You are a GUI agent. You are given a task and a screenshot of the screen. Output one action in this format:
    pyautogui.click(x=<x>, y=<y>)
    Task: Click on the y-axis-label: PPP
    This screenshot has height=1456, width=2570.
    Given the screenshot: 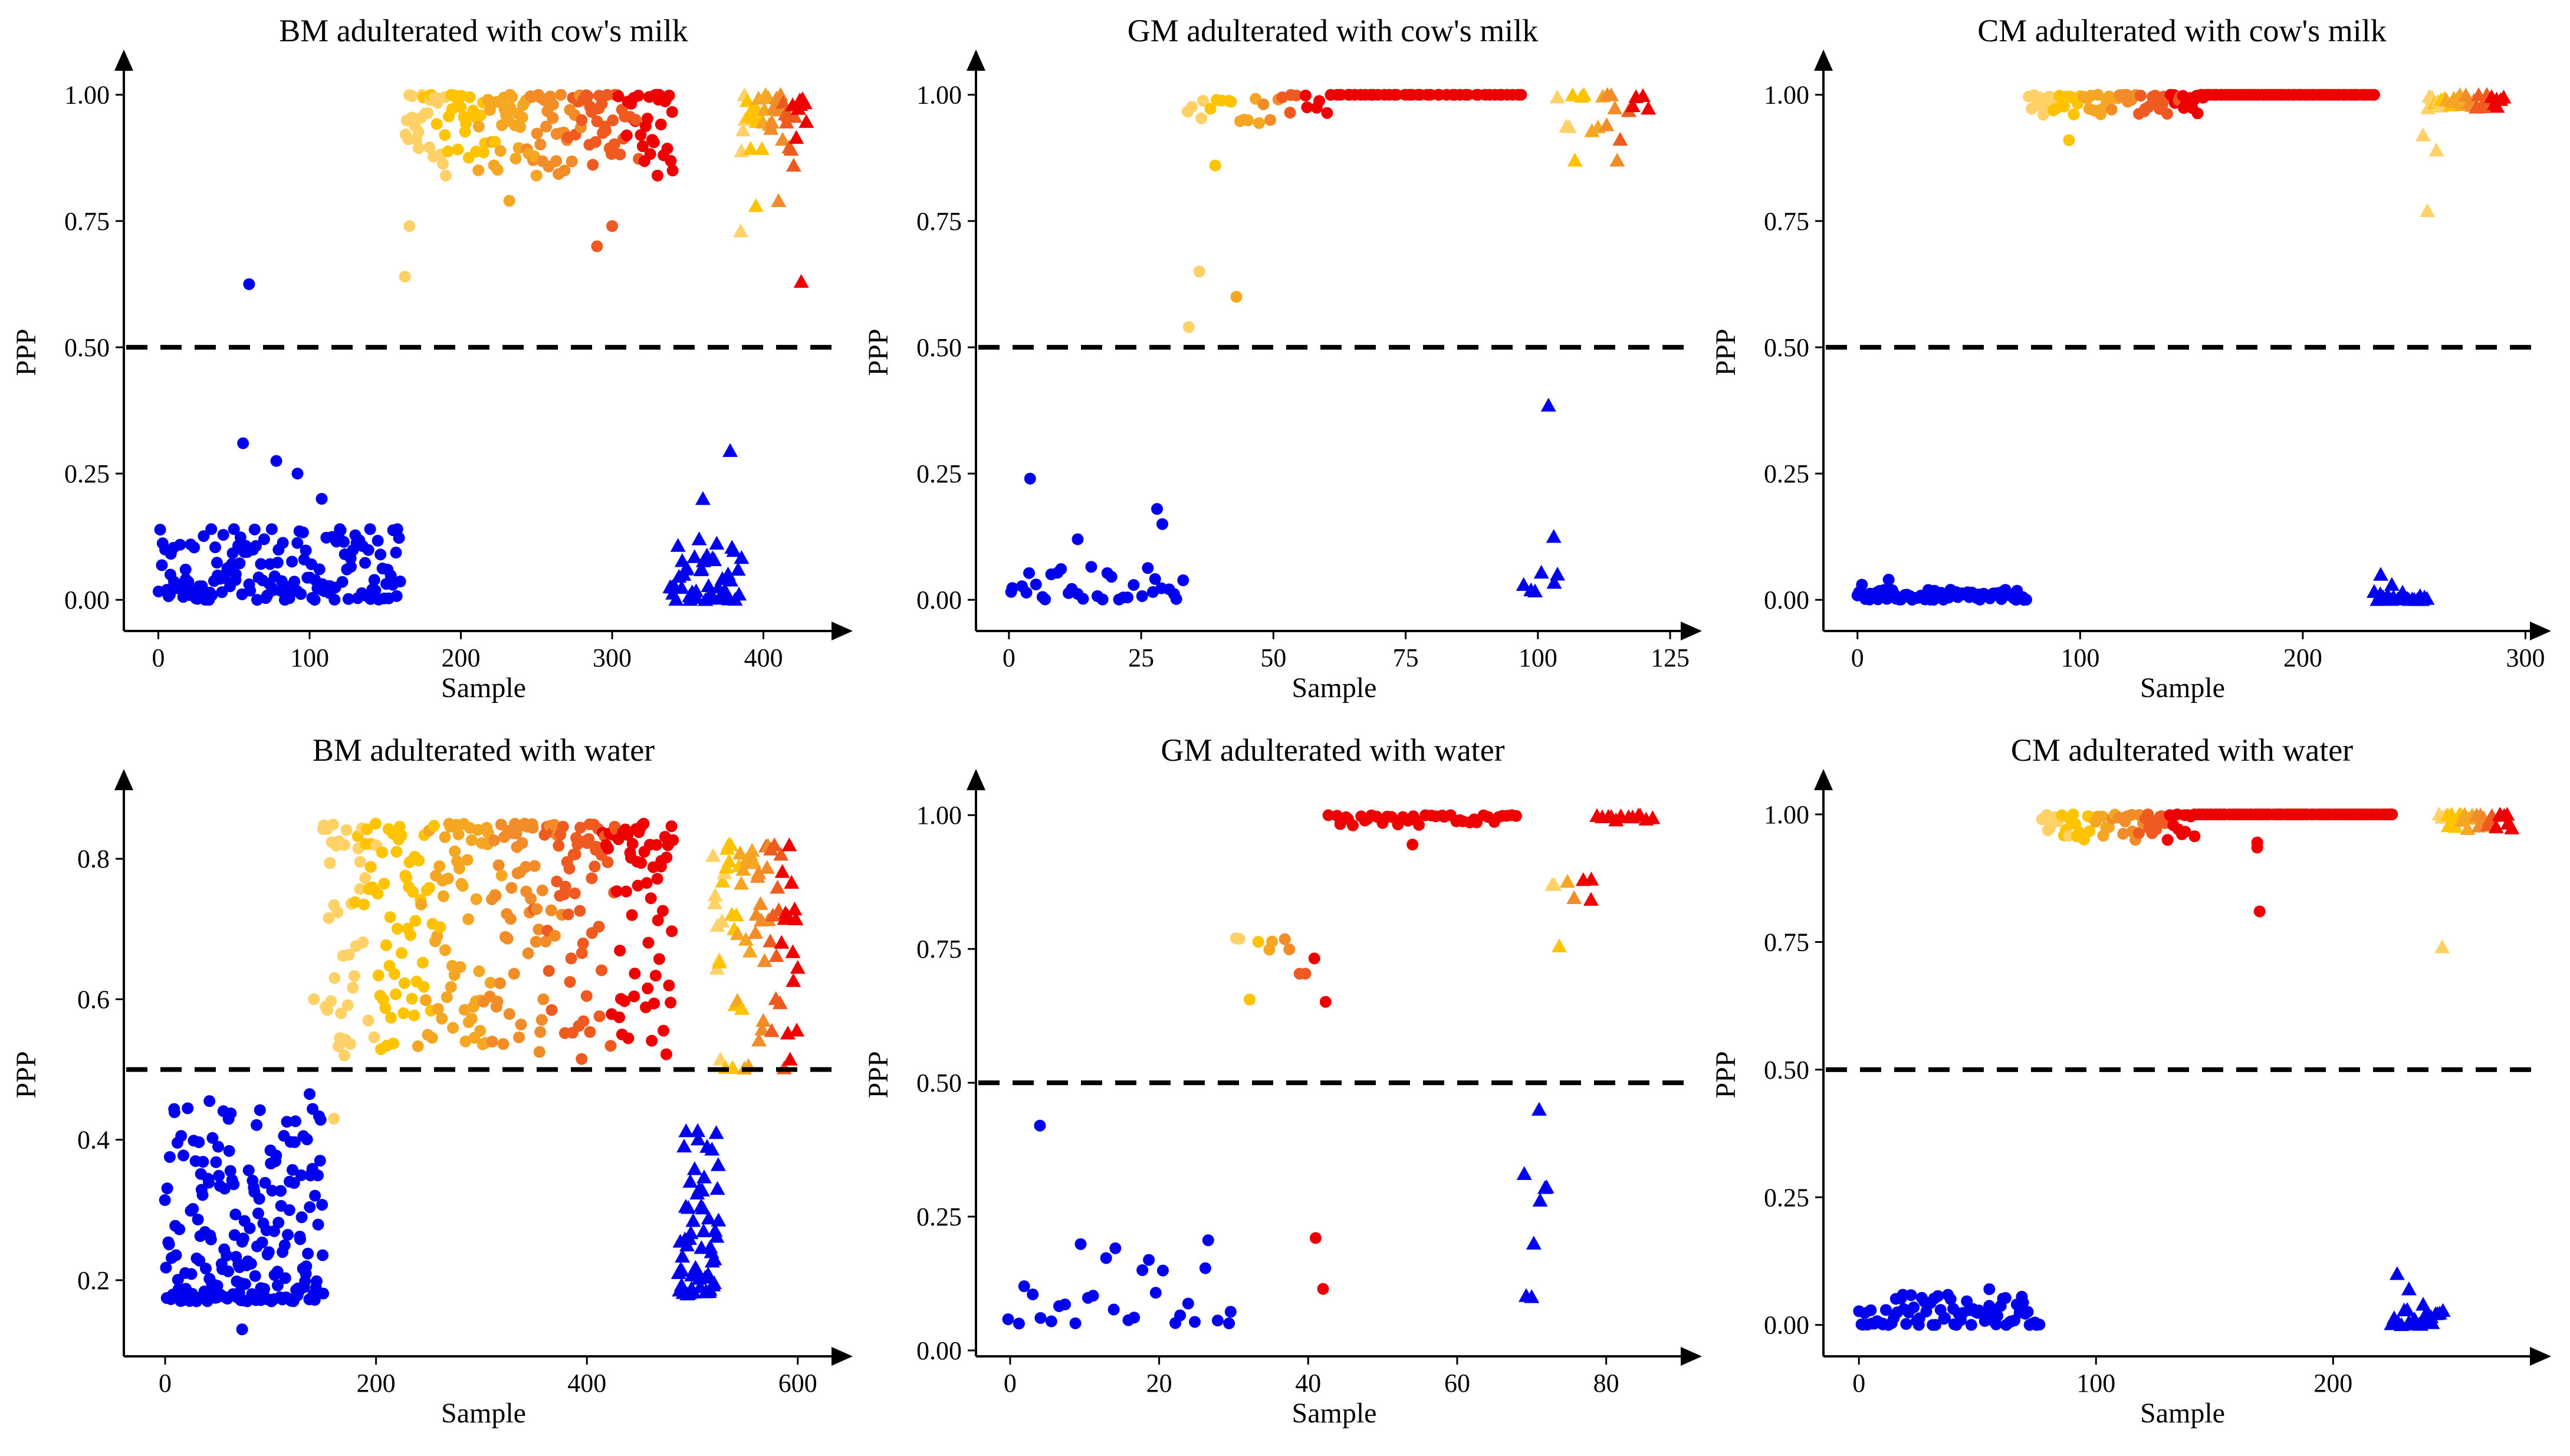 What is the action you would take?
    pyautogui.click(x=878, y=352)
    